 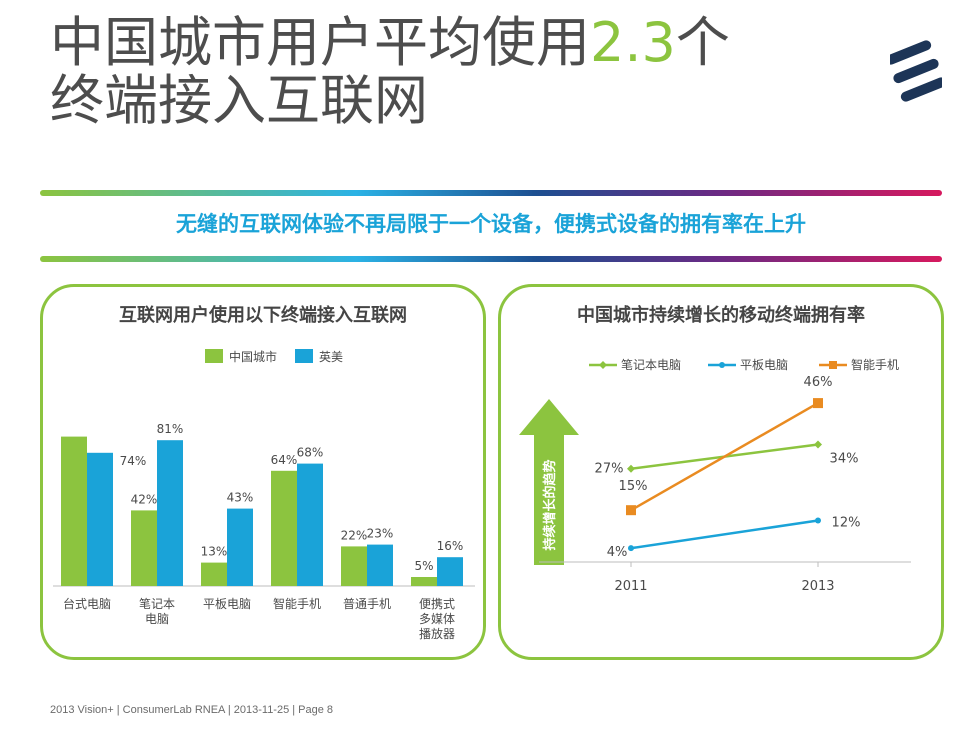 What do you see at coordinates (721, 315) in the screenshot?
I see `line-chart-title: 中国城市持续增长的移动终端拥有率` at bounding box center [721, 315].